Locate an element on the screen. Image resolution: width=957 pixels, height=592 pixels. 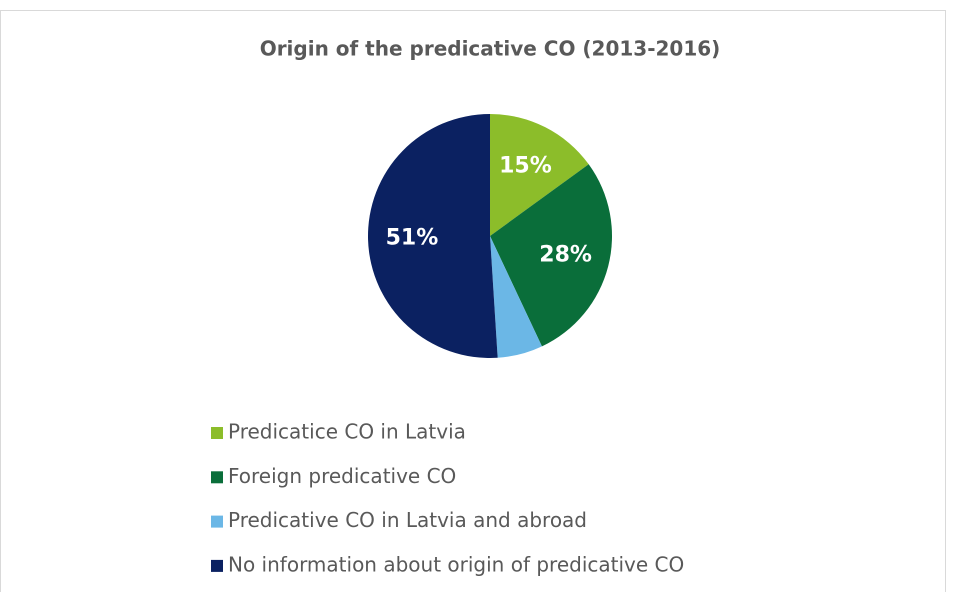
data-label: 6% is located at coordinates (526, 377).